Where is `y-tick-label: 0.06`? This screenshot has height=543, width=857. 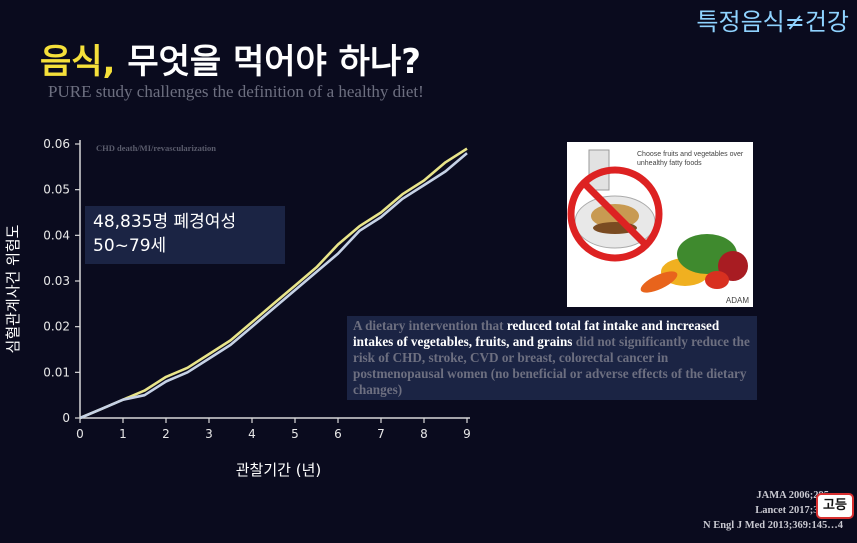 y-tick-label: 0.06 is located at coordinates (56, 144).